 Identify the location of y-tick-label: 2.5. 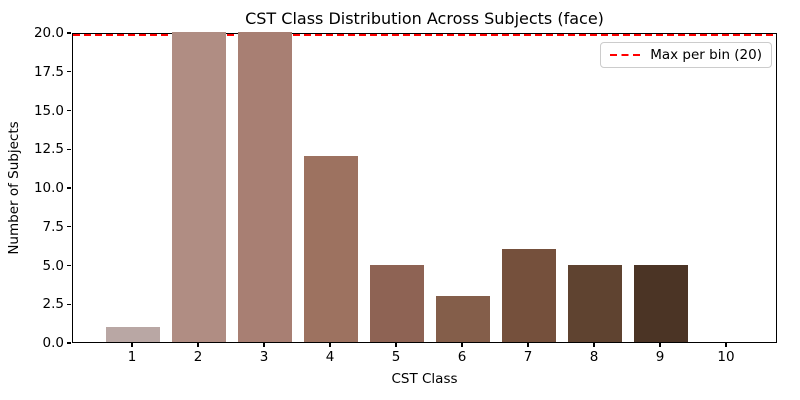
(53, 304).